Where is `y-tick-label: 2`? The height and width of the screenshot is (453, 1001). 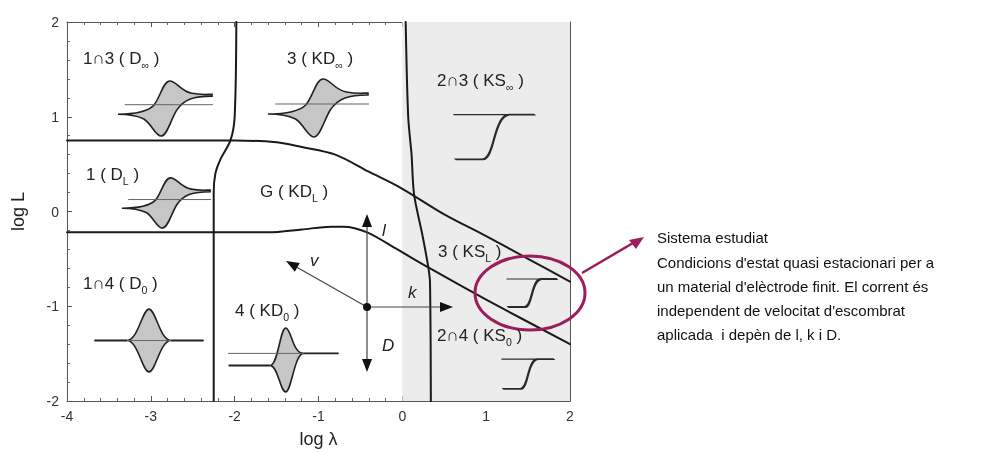 y-tick-label: 2 is located at coordinates (55, 22).